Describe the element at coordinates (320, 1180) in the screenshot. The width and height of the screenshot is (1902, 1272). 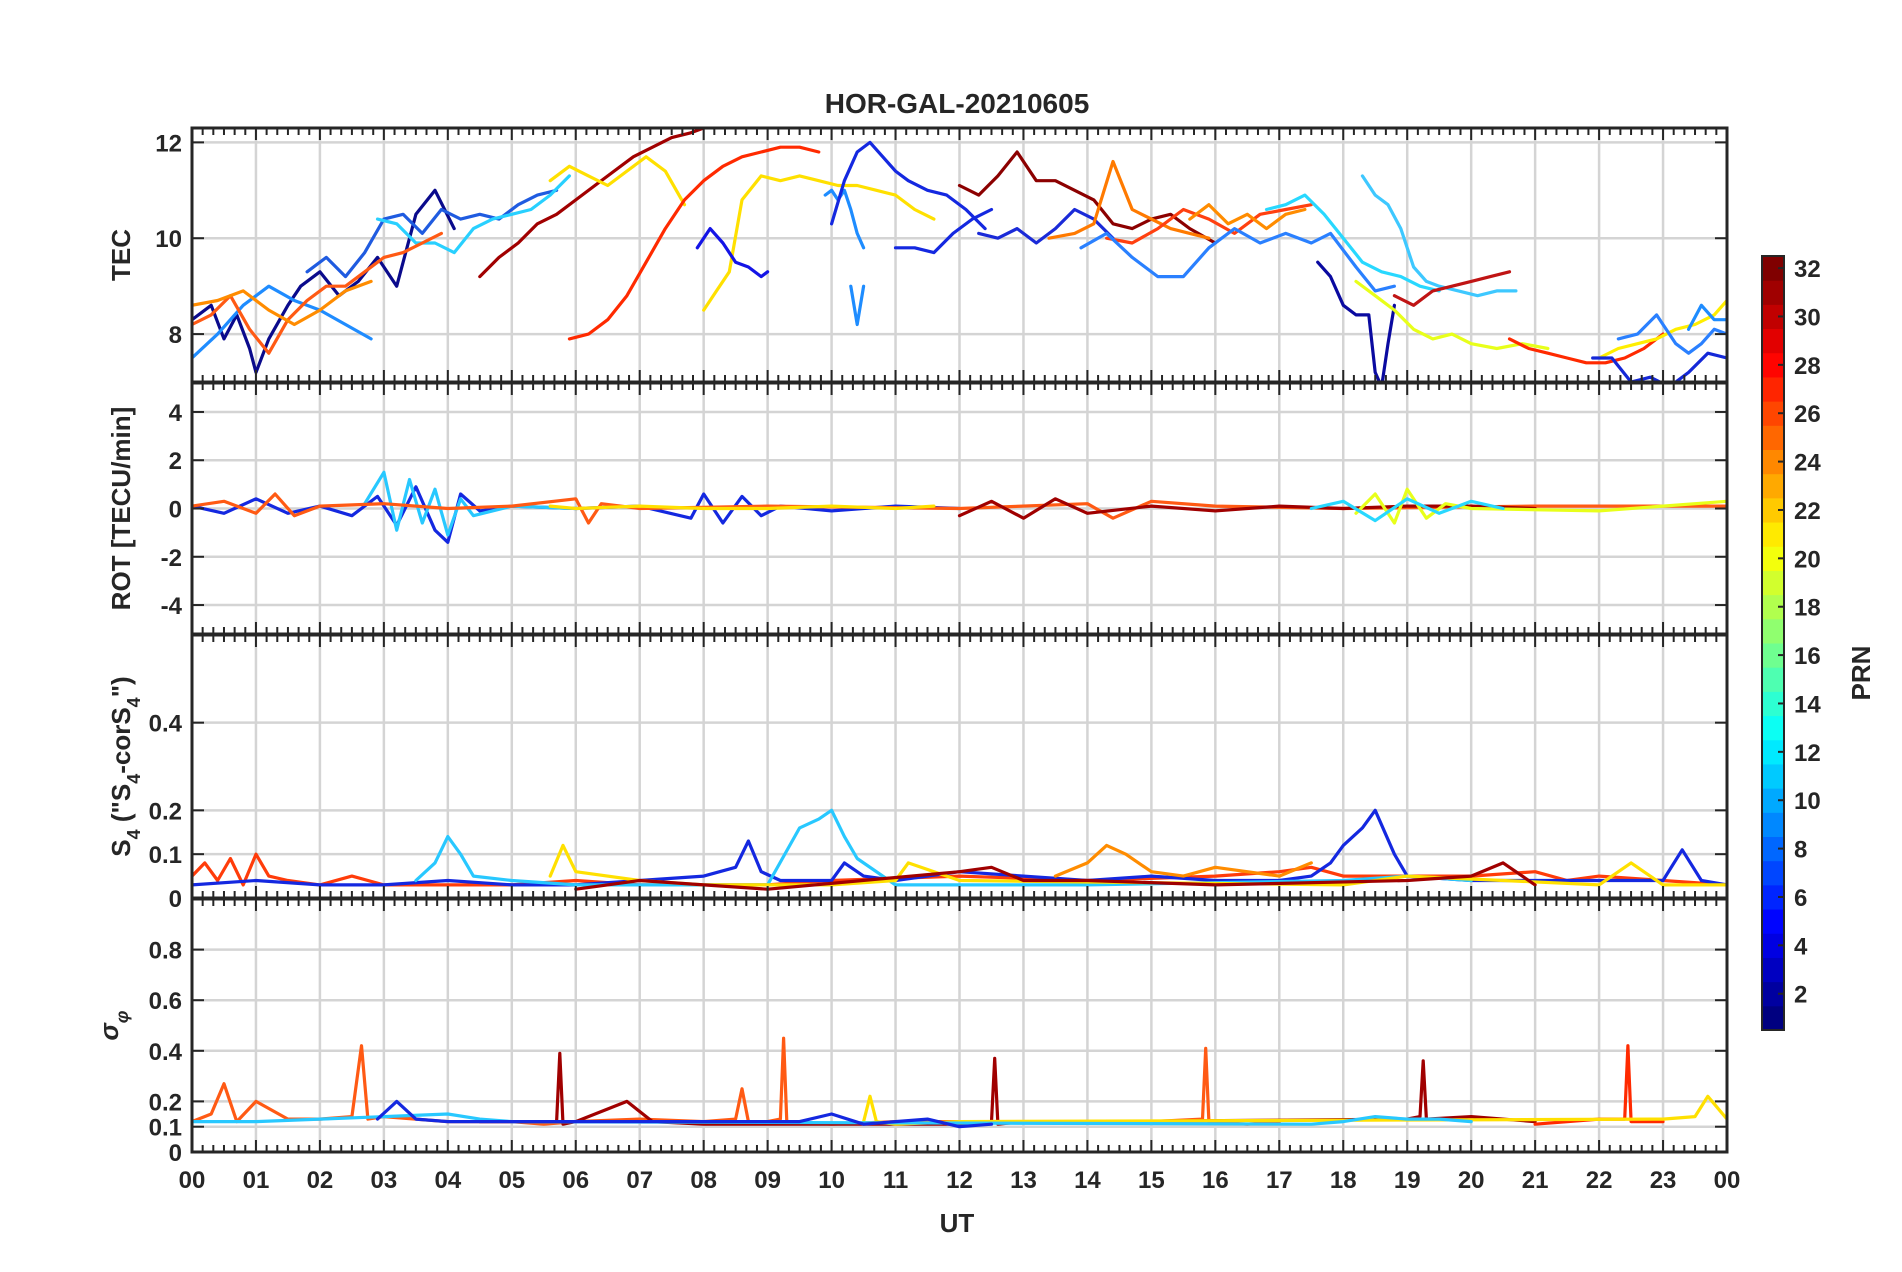
I see `x-tick-label: 02` at that location.